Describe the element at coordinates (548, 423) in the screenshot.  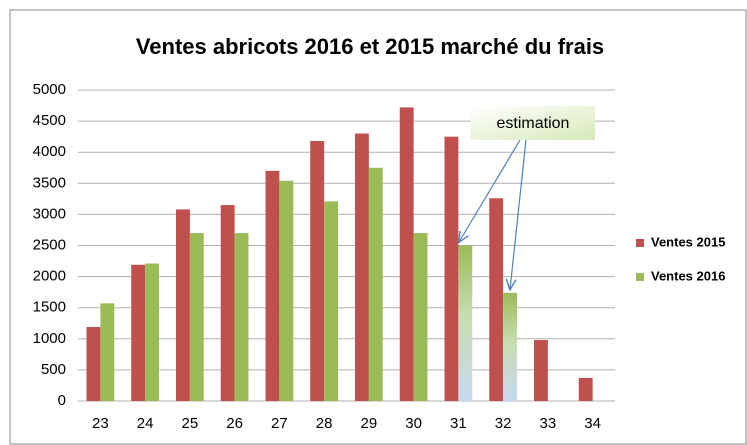
I see `x-tick-label: 33` at that location.